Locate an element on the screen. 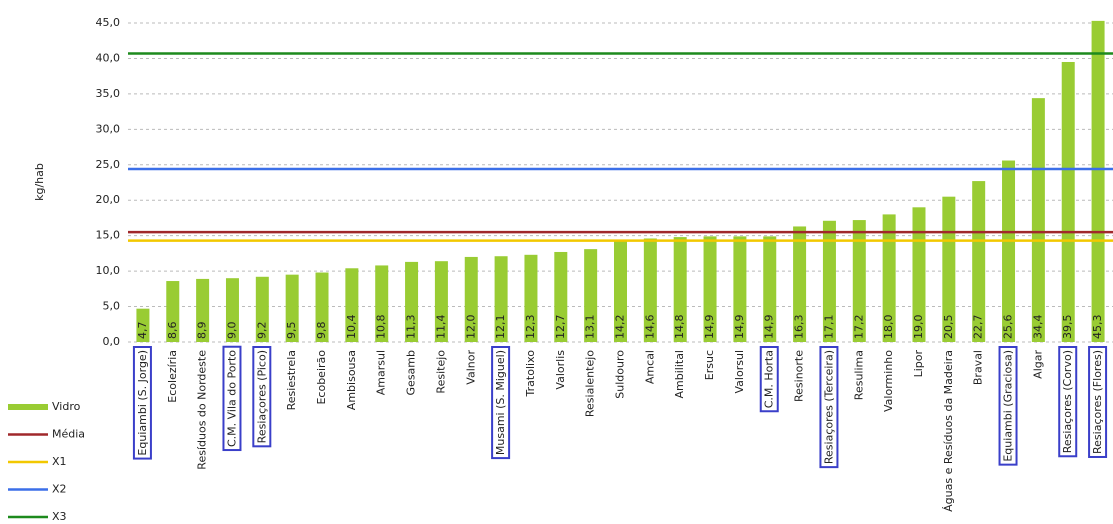 Image resolution: width=1113 pixels, height=524 pixels. x-tick-label: Tratolixo is located at coordinates (530, 374).